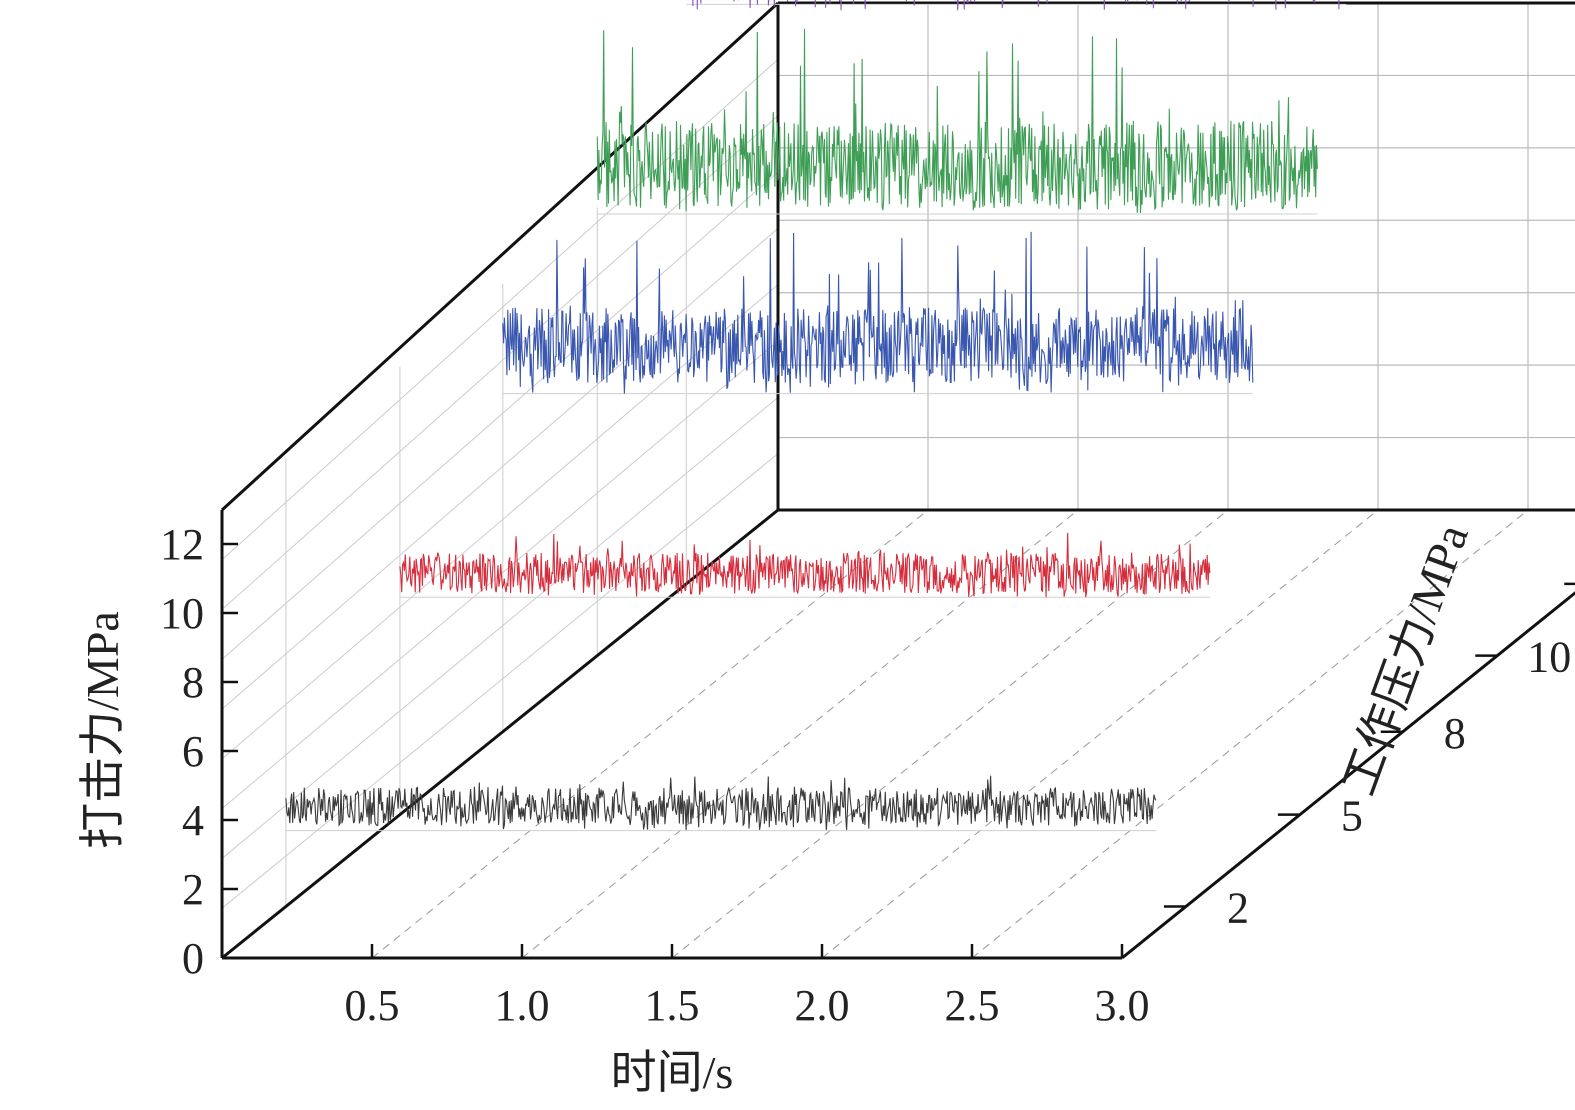  Describe the element at coordinates (182, 613) in the screenshot. I see `z-tick-label: 10` at that location.